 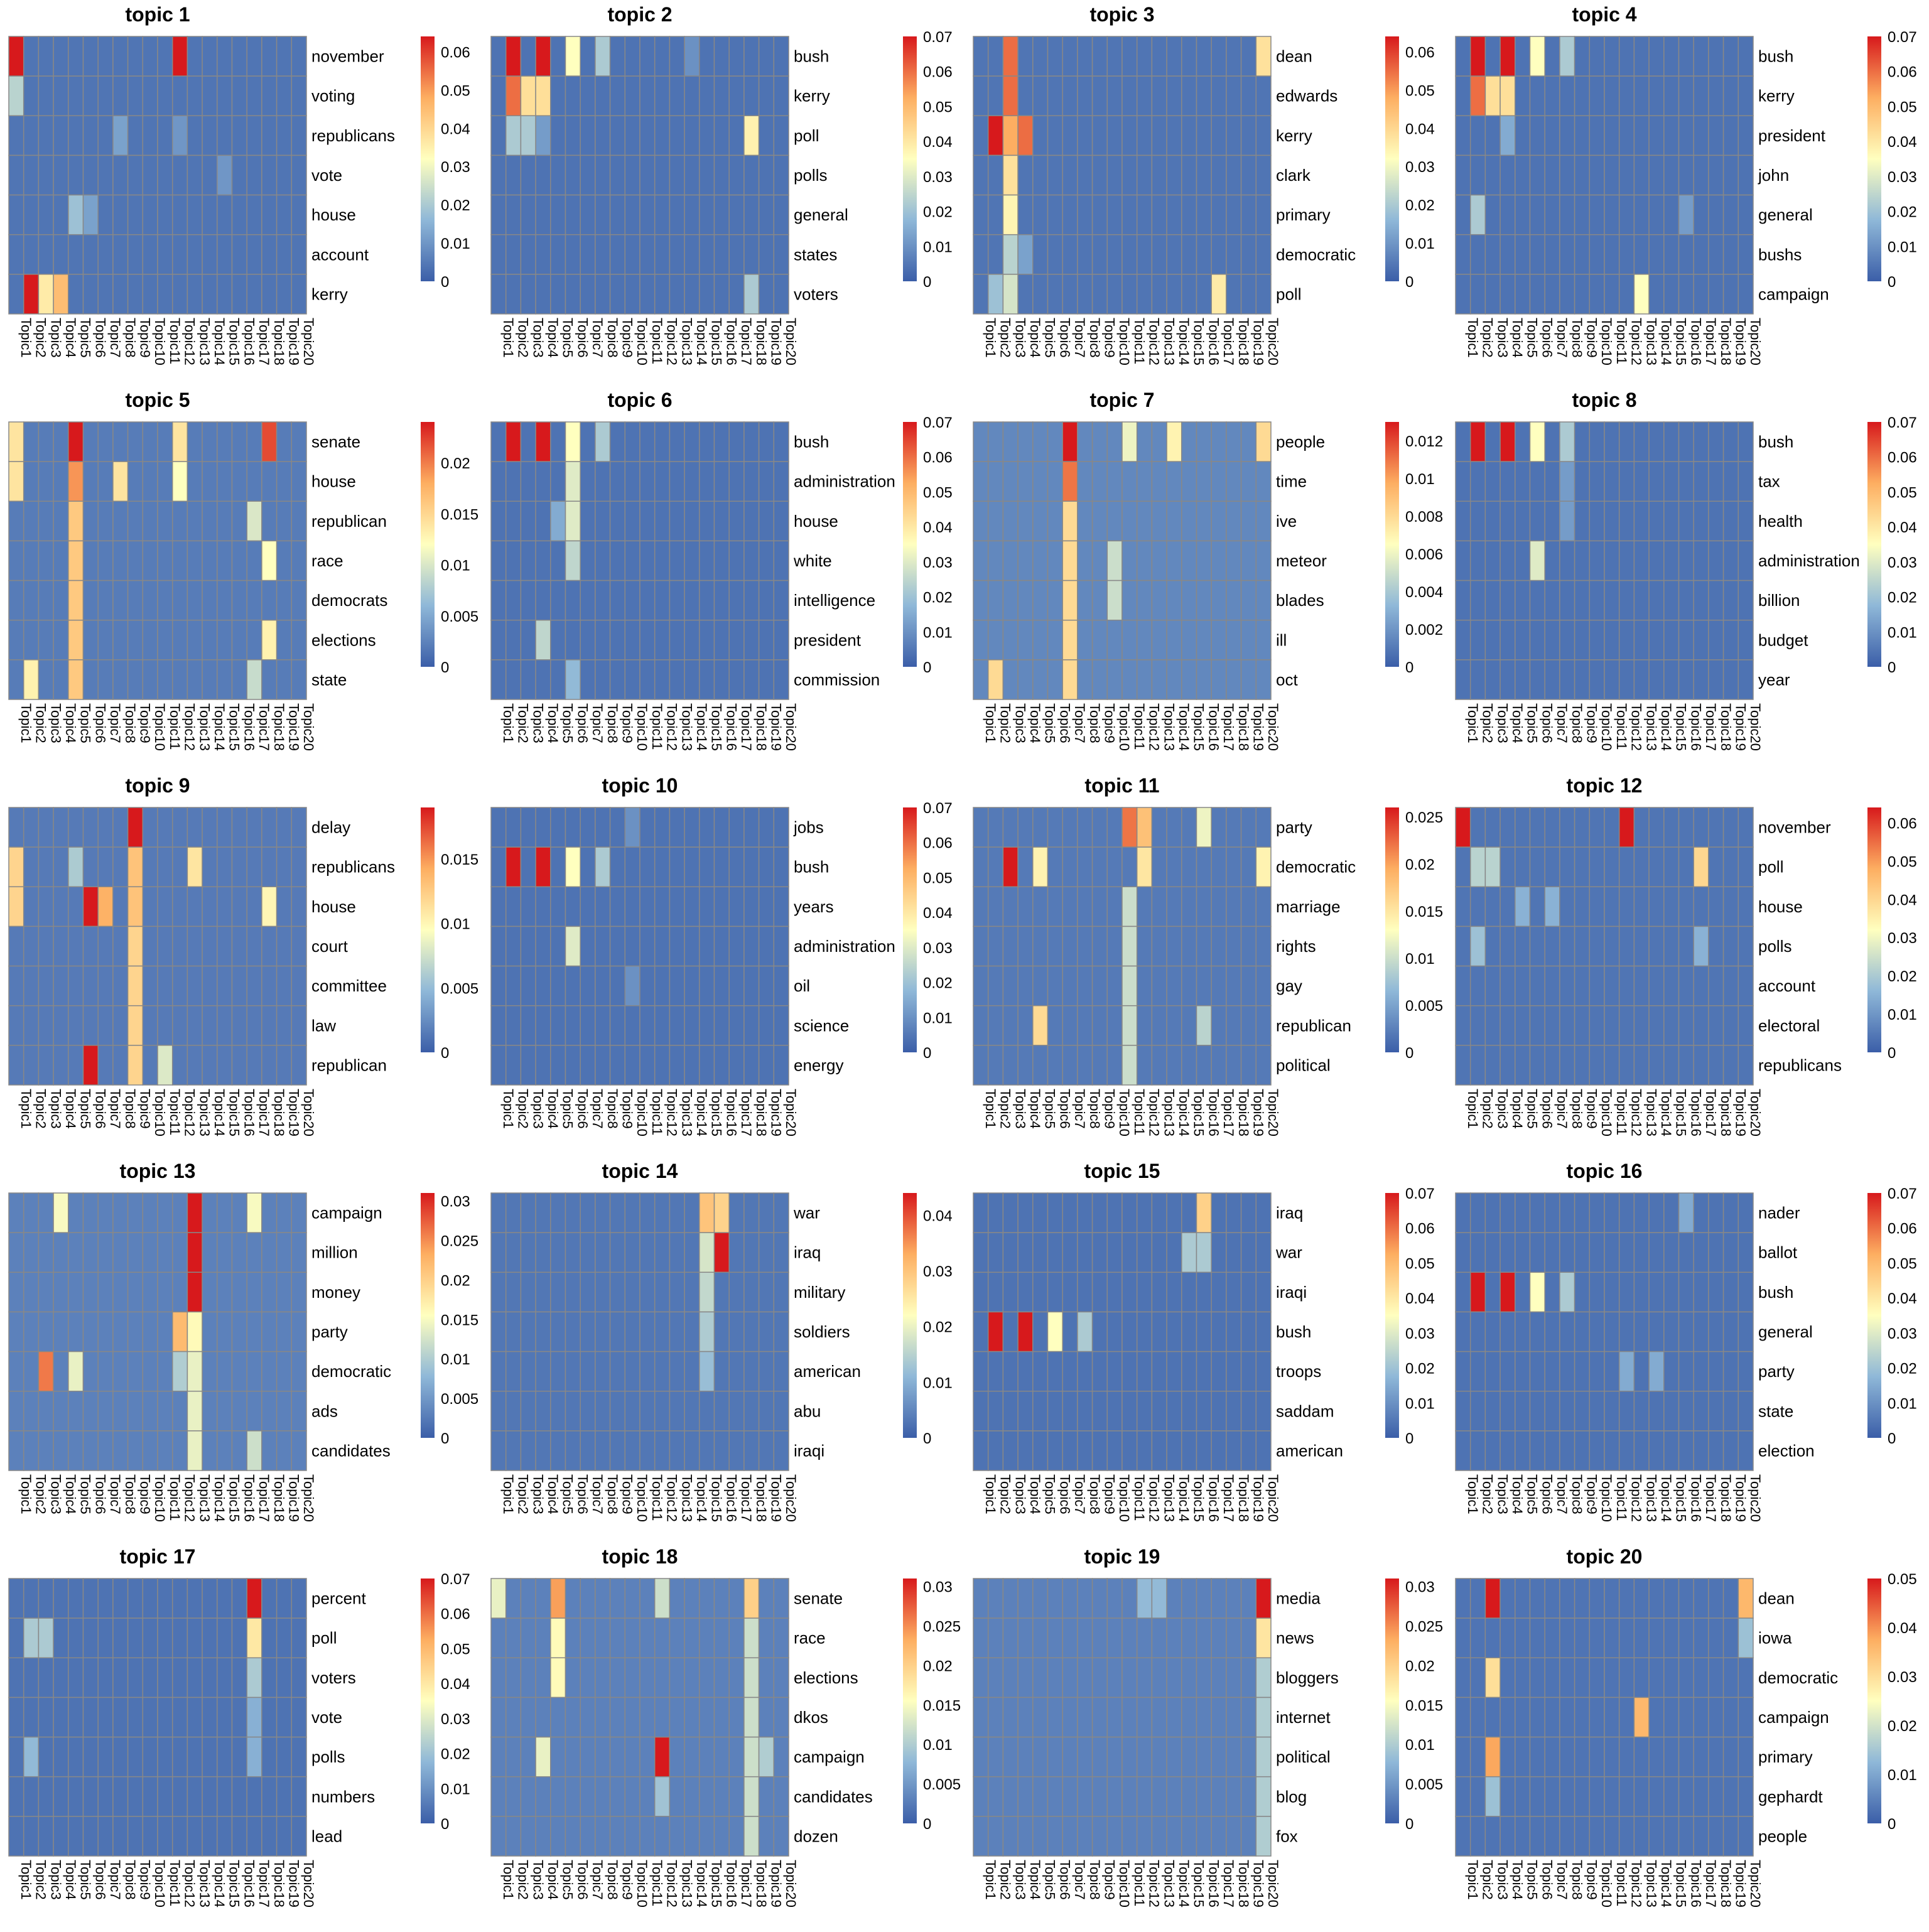 What do you see at coordinates (86, 1880) in the screenshot?
I see `column-label: Topic5` at bounding box center [86, 1880].